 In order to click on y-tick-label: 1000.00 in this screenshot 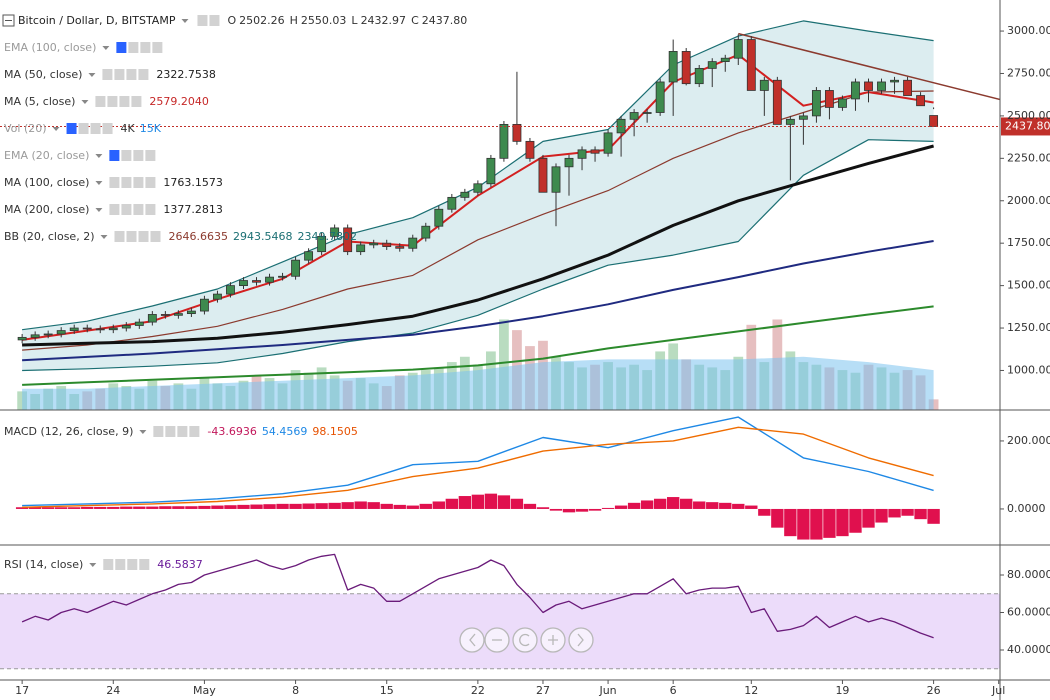, I will do `click(1028, 369)`.